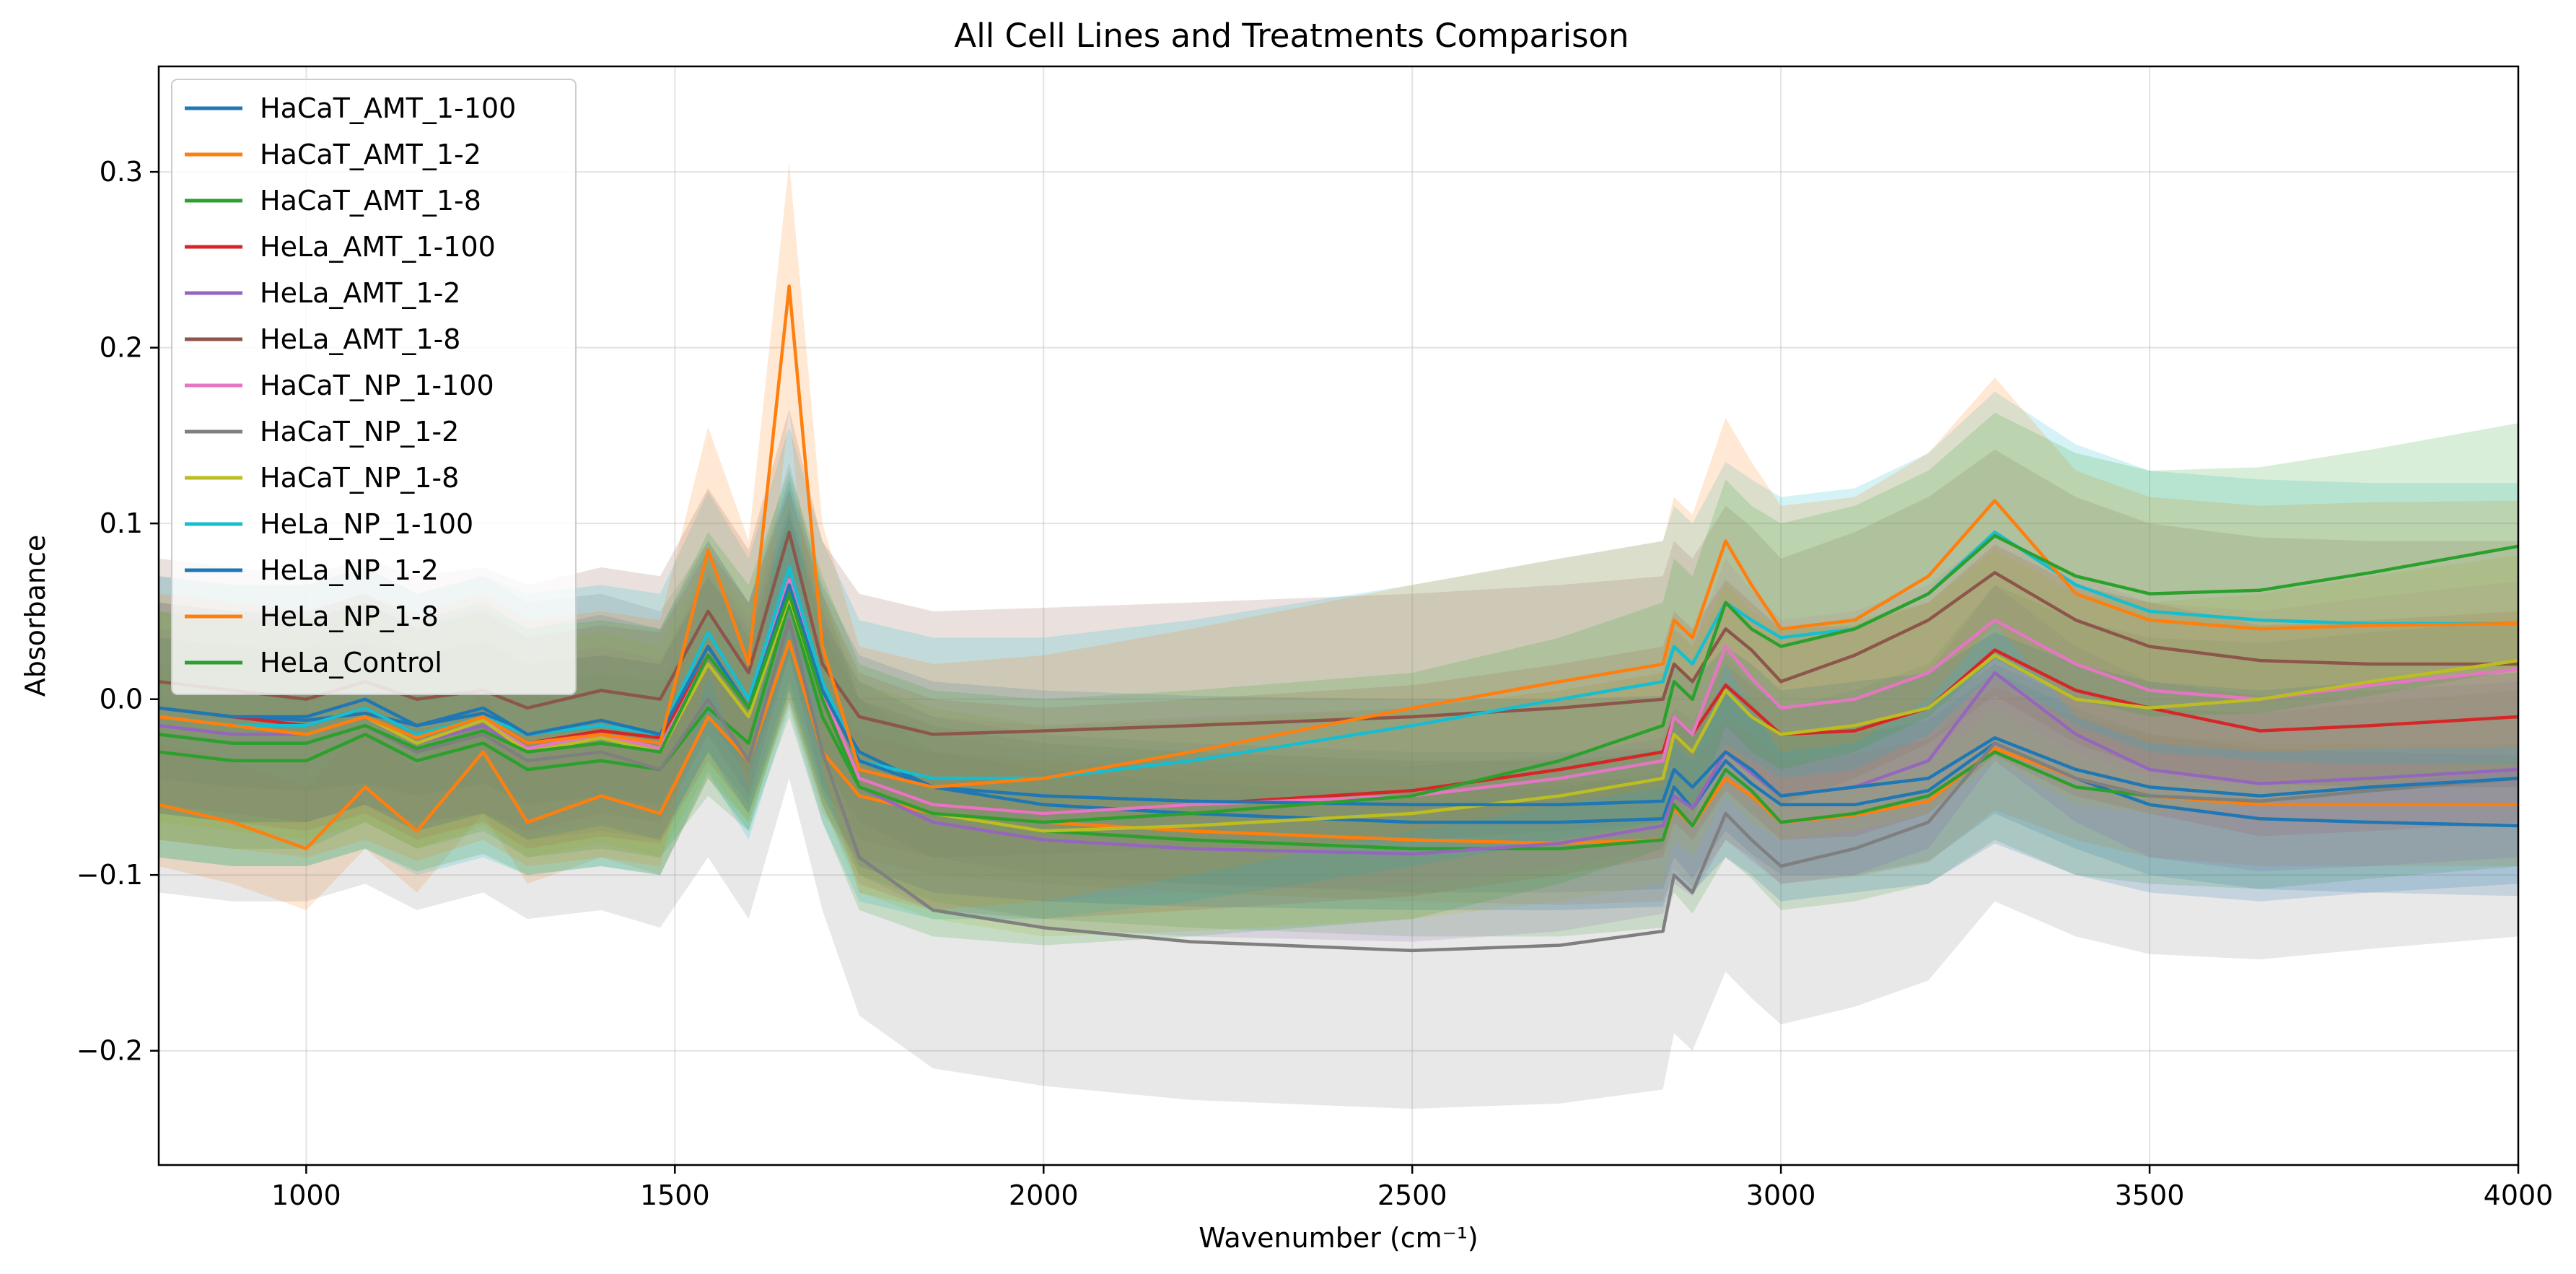  I want to click on legend-label: HaCaT_AMT_1-100, so click(388, 108).